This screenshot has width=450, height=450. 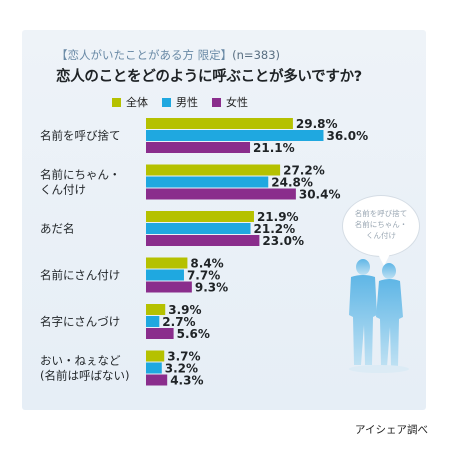 I want to click on value-label-2-0: 21.9%, so click(x=278, y=217).